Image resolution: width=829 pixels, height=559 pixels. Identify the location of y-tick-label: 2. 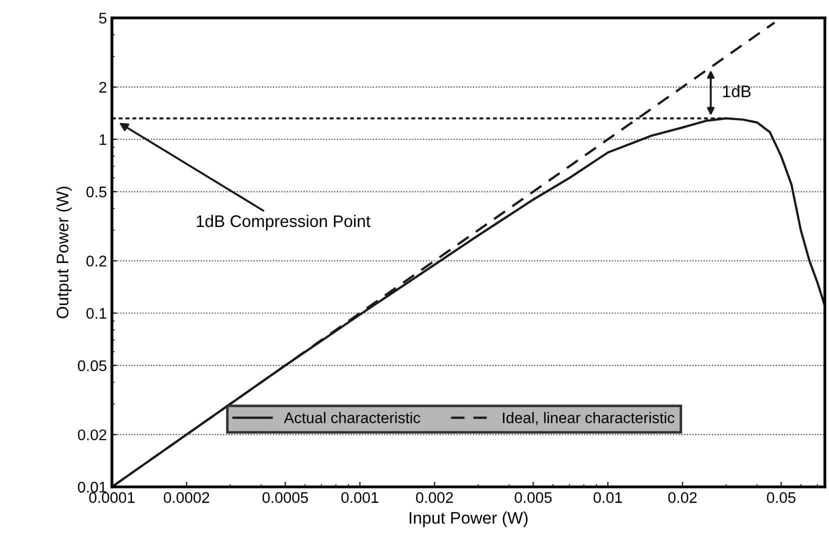
(102, 87).